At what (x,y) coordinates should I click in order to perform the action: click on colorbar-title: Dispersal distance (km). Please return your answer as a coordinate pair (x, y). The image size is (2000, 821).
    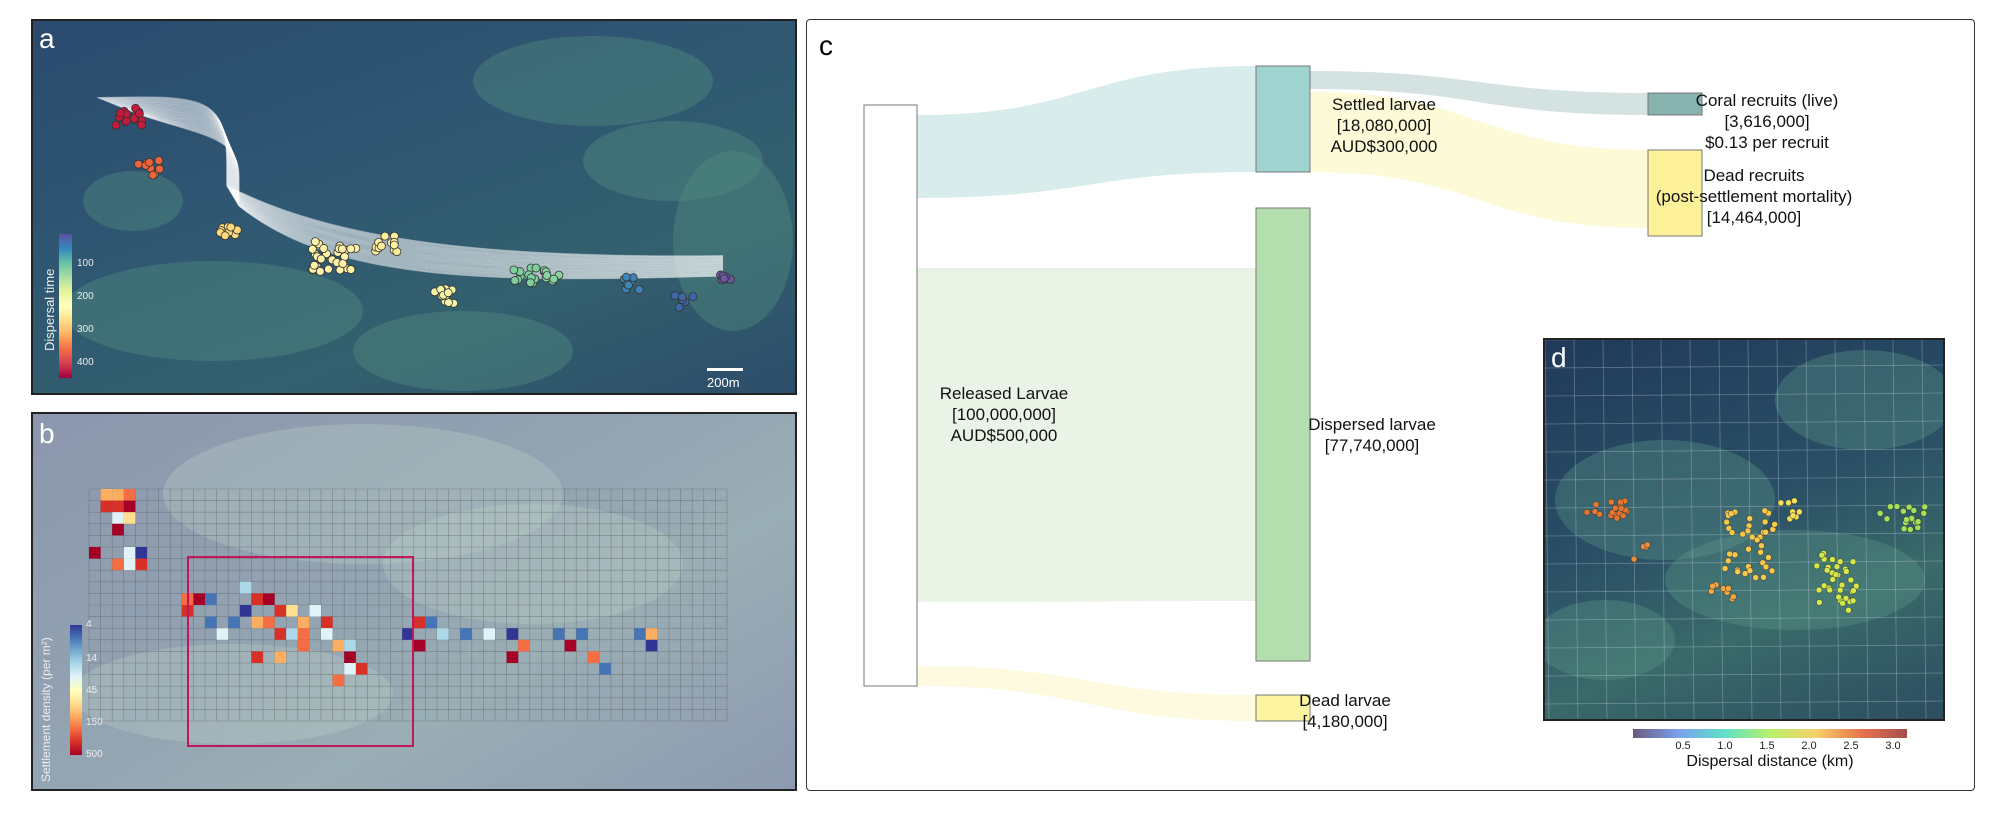
    Looking at the image, I should click on (1770, 761).